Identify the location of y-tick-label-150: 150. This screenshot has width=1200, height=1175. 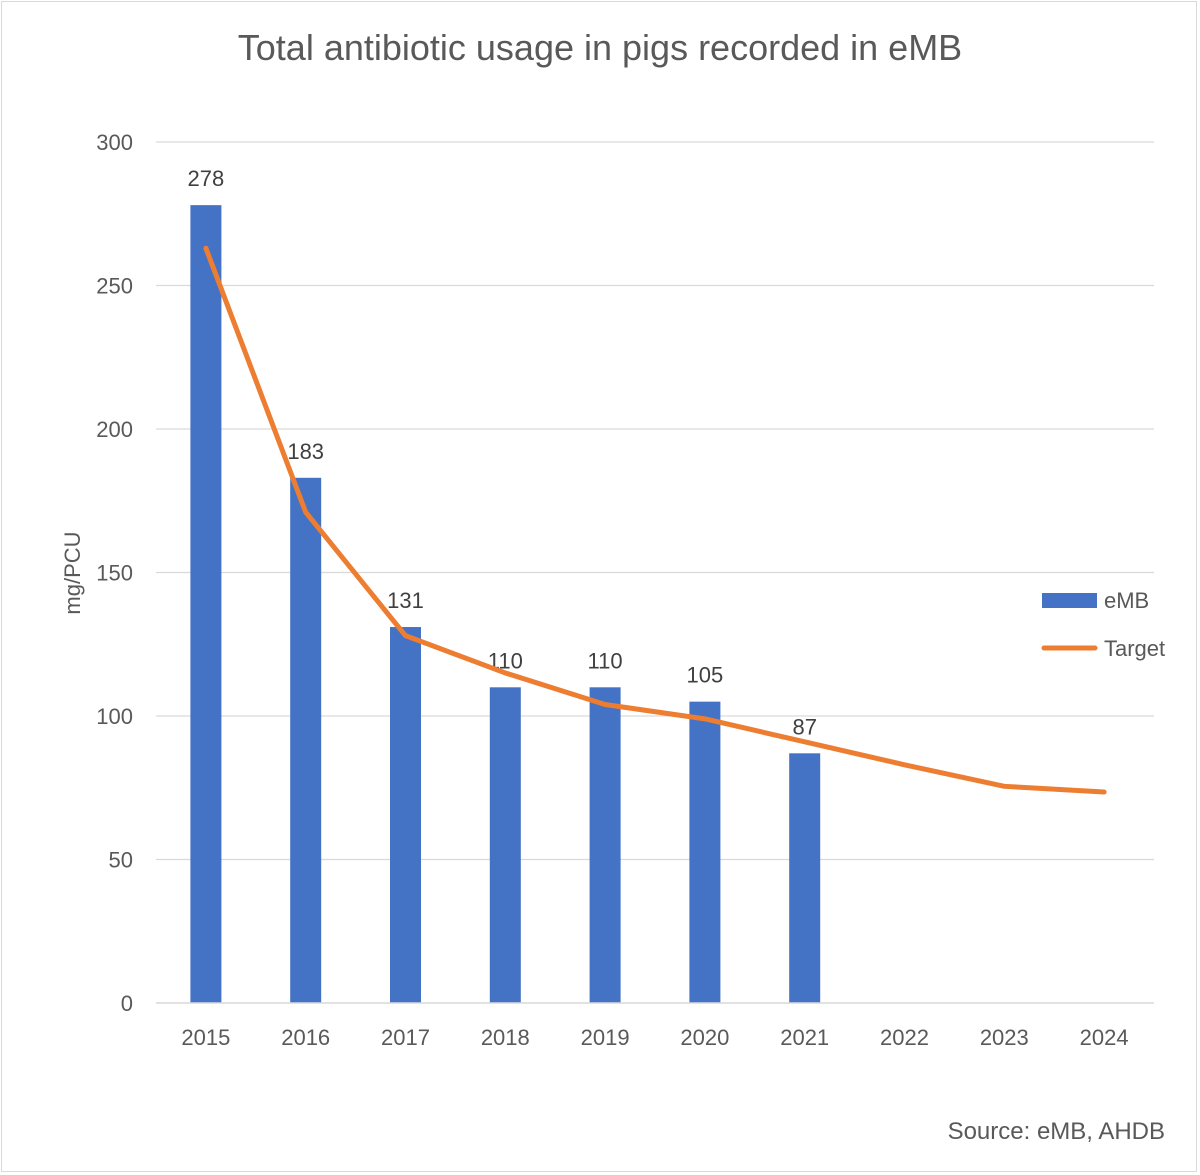
(114, 573).